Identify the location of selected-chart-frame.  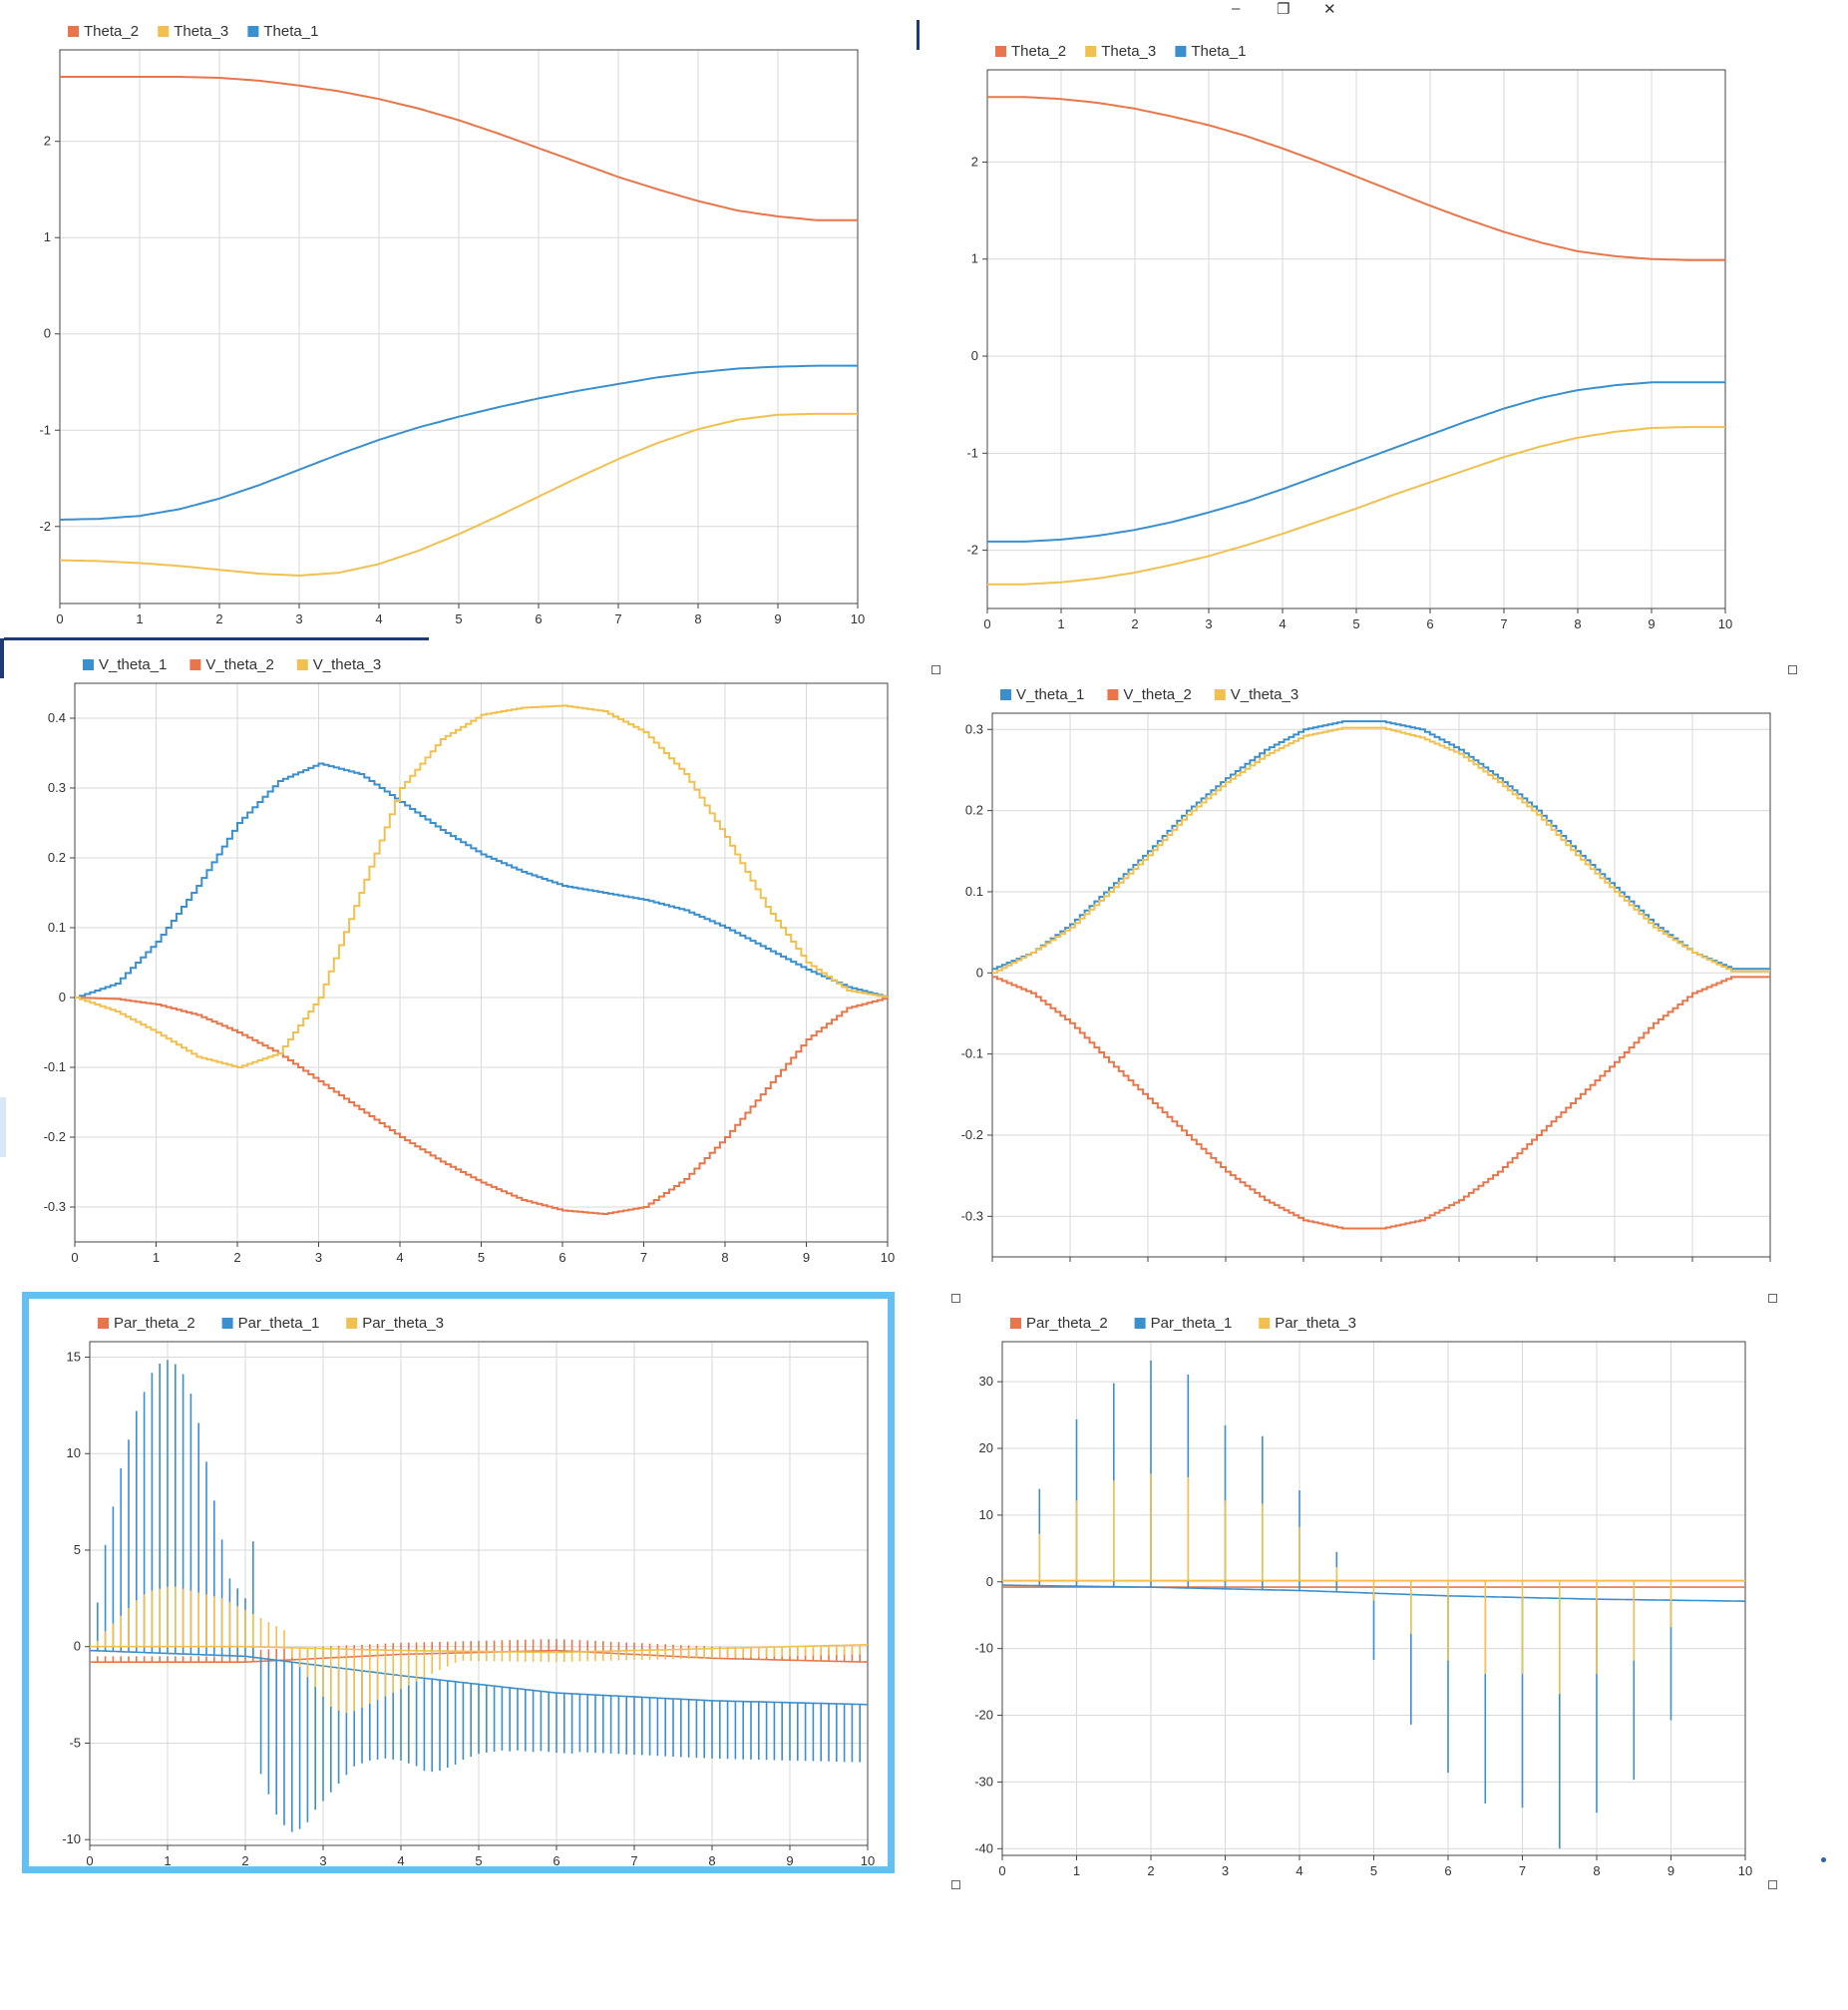
(458, 1582).